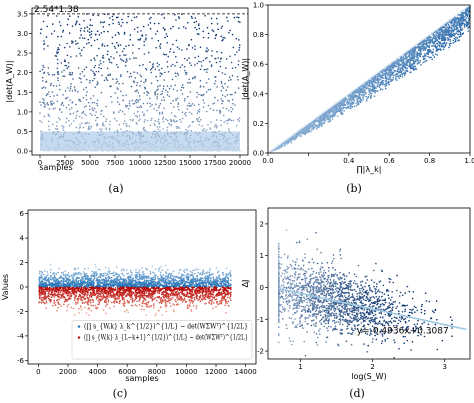 The image size is (474, 403). Describe the element at coordinates (258, 35) in the screenshot. I see `y-tick-label: 0.8` at that location.